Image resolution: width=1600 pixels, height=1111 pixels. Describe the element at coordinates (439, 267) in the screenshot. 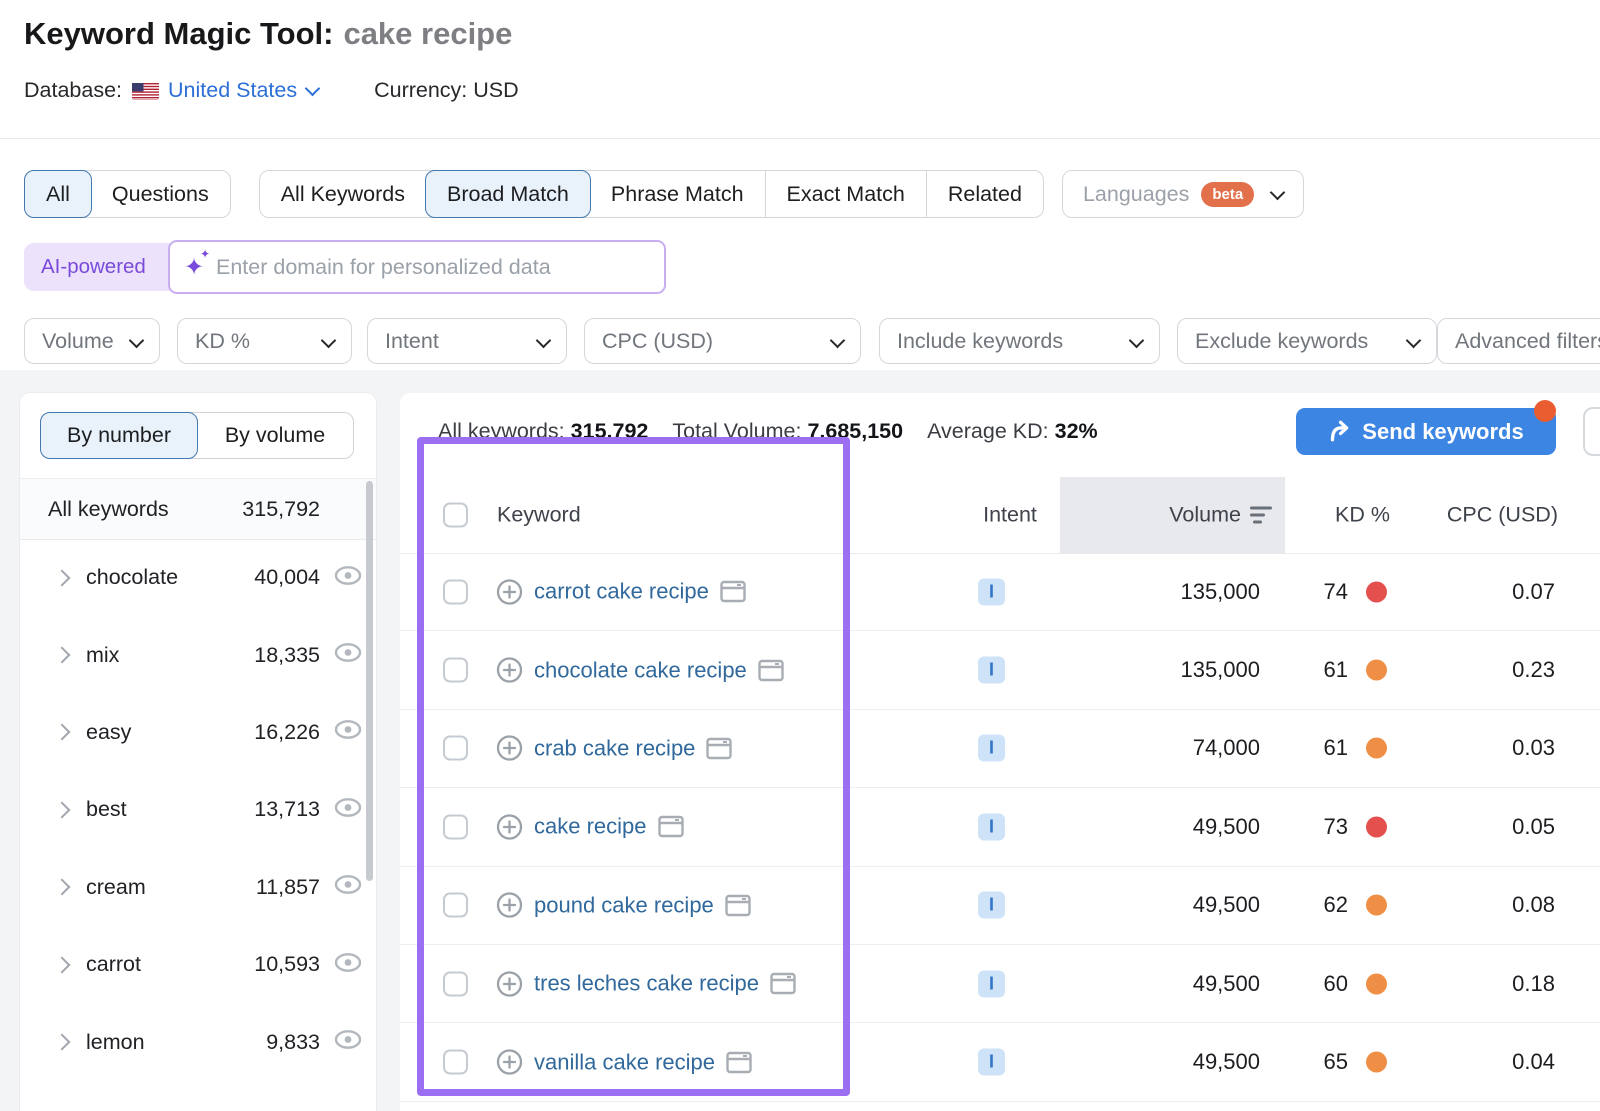

I see `domain-input` at that location.